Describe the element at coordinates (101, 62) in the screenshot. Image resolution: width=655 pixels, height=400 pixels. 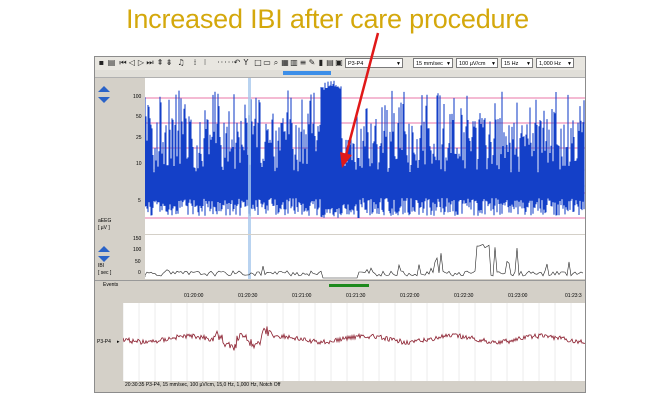
I see `save-icon: ▪` at that location.